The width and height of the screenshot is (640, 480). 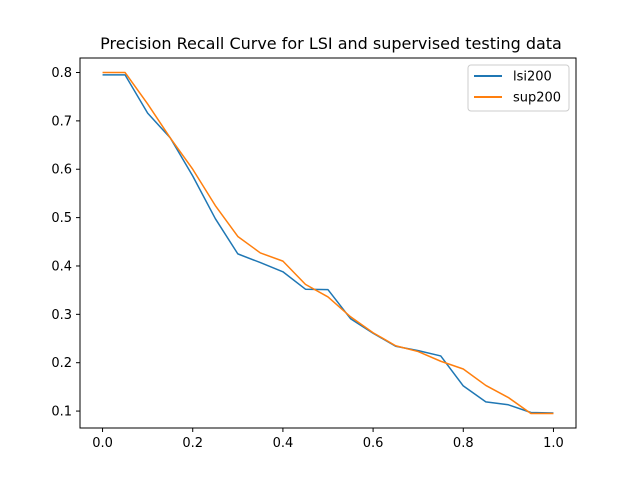 What do you see at coordinates (102, 443) in the screenshot?
I see `x-tick-label: 0.0` at bounding box center [102, 443].